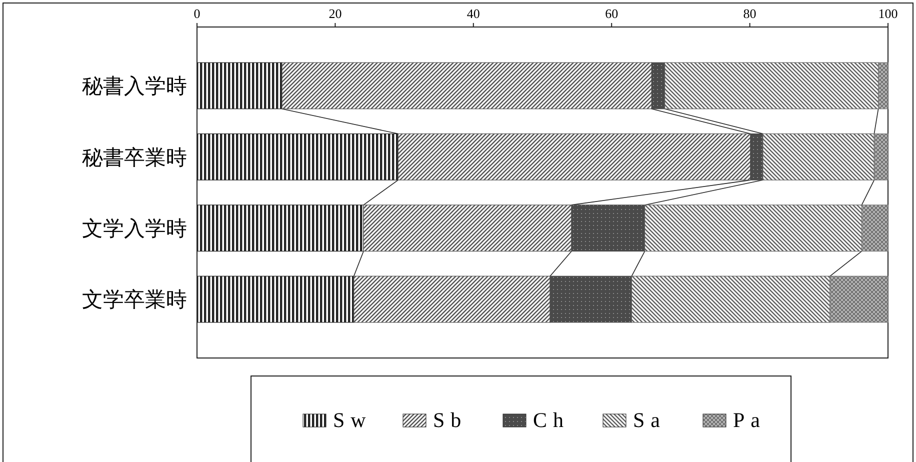 This screenshot has height=462, width=916. I want to click on y-tick-label: 文学卒業時, so click(134, 300).